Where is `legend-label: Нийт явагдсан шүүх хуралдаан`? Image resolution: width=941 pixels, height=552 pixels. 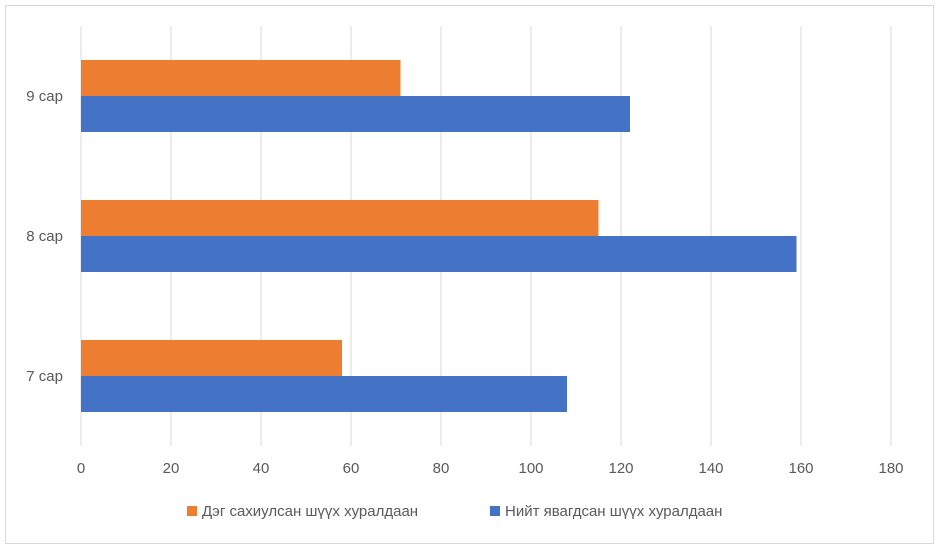 legend-label: Нийт явагдсан шүүх хуралдаан is located at coordinates (613, 511).